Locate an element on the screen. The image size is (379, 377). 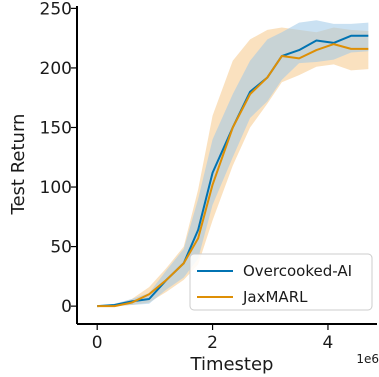
y-tick-label: 150 is located at coordinates (56, 128).